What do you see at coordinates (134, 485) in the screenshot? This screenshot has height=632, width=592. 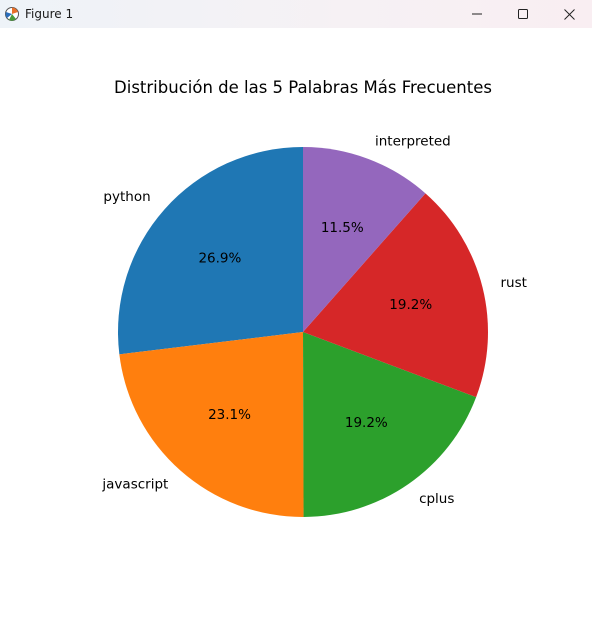 I see `slice-label-javascript: javascript` at bounding box center [134, 485].